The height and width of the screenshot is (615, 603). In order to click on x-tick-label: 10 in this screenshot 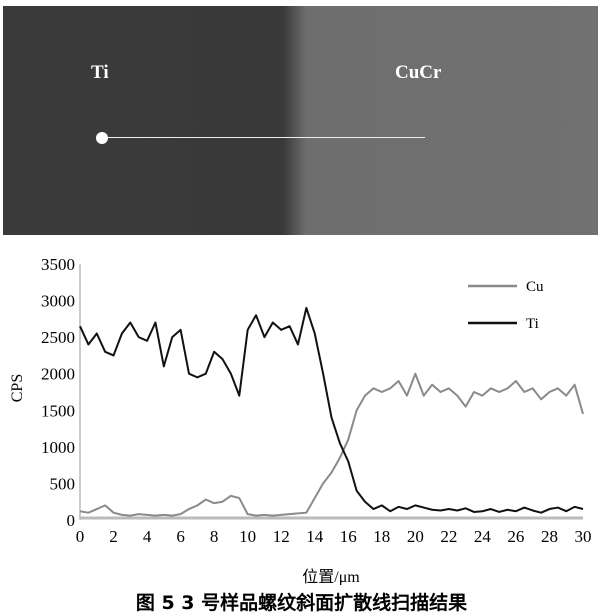, I will do `click(247, 536)`.